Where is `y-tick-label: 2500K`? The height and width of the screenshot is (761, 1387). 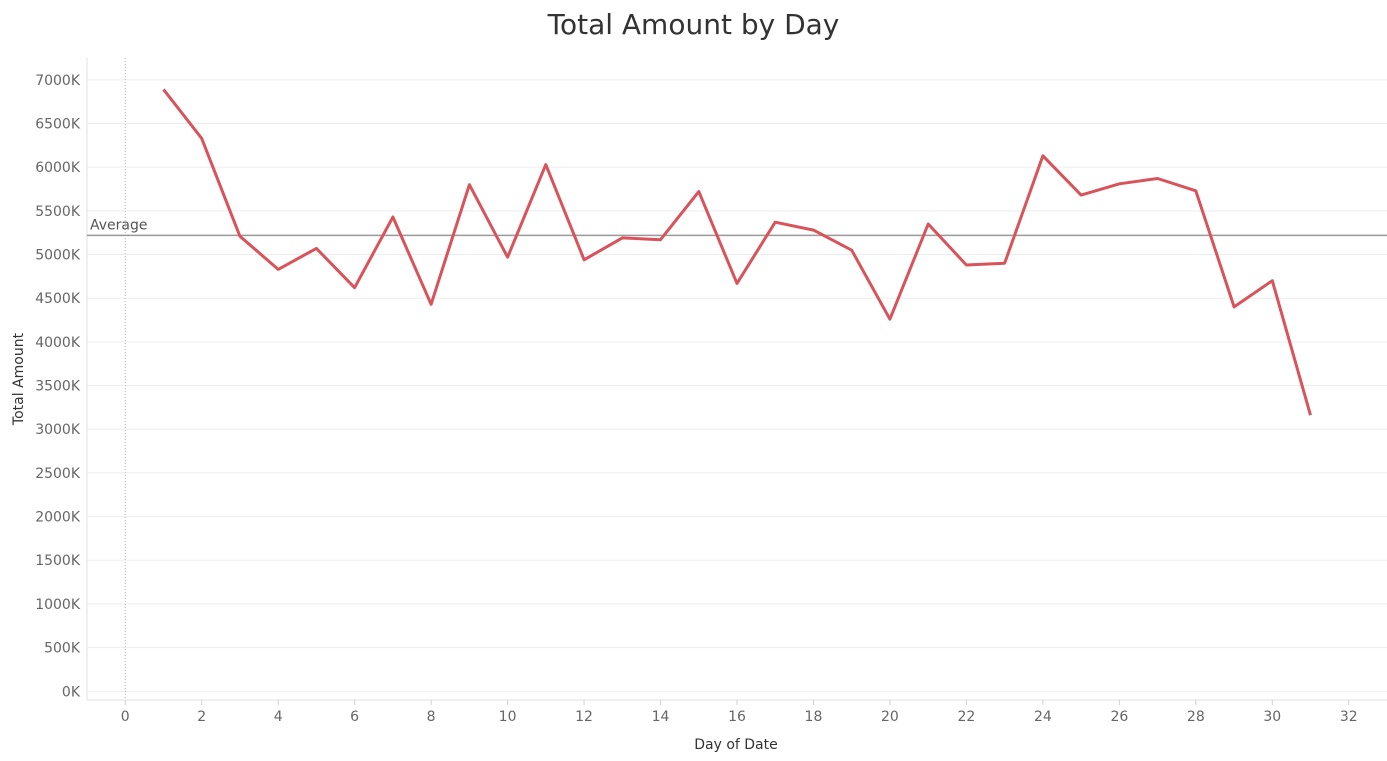
y-tick-label: 2500K is located at coordinates (58, 474).